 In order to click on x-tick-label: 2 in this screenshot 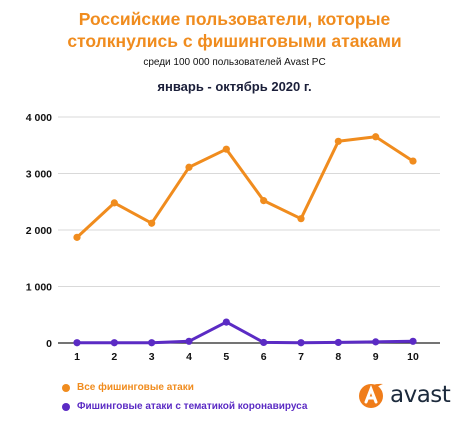, I will do `click(114, 357)`.